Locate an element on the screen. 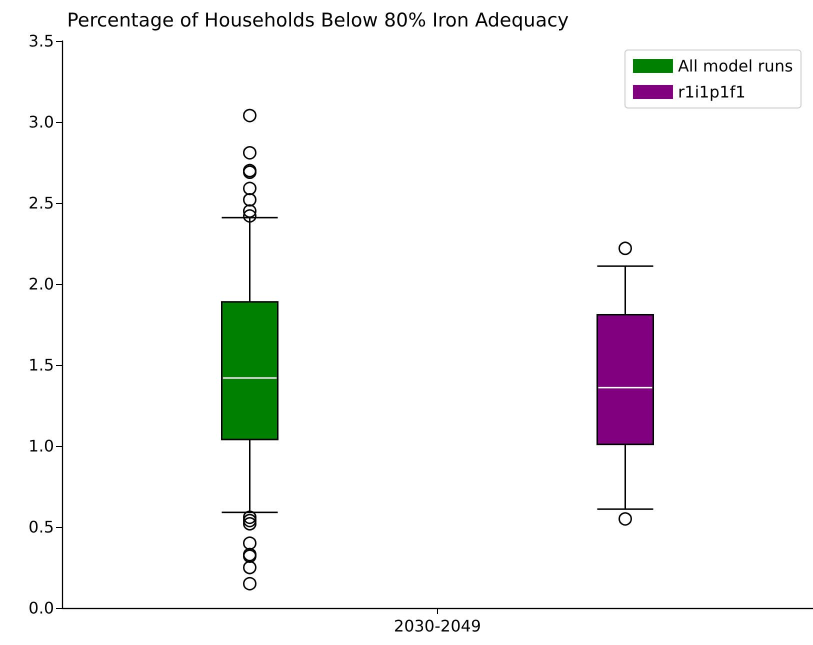  legend-label: All model runs is located at coordinates (736, 66).